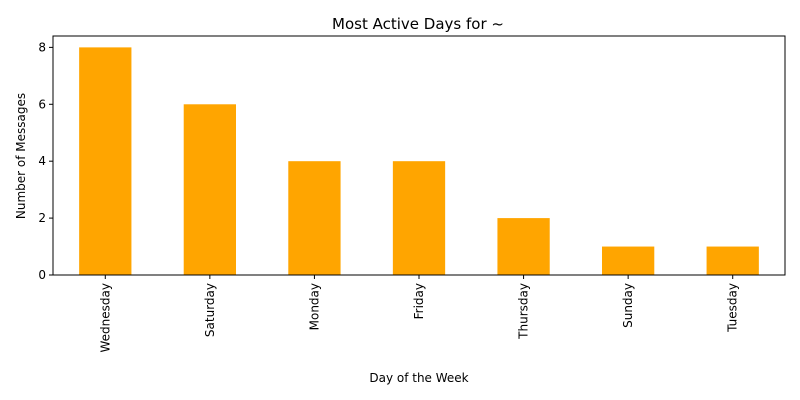 The width and height of the screenshot is (800, 400). Describe the element at coordinates (418, 378) in the screenshot. I see `x-axis-label: Day of the Week` at that location.